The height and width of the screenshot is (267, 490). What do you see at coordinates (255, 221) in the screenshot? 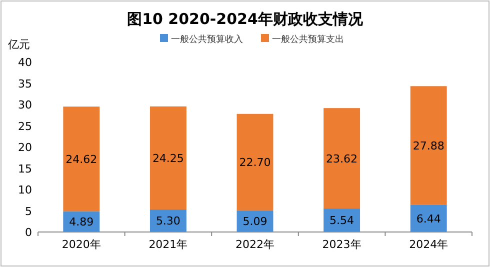
I see `data-label: 5.09` at bounding box center [255, 221].